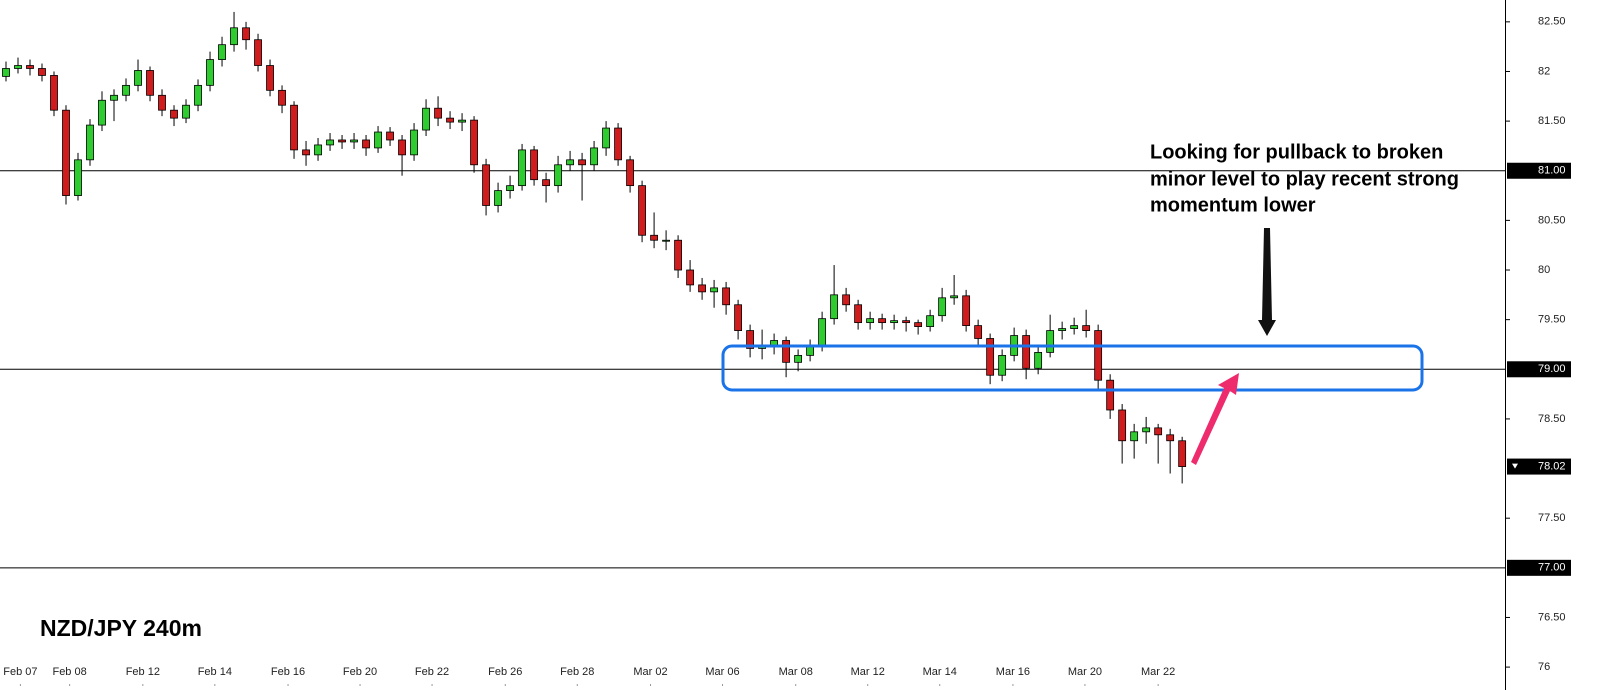 The image size is (1597, 690). What do you see at coordinates (1552, 419) in the screenshot?
I see `y-tick-label: 78.50` at bounding box center [1552, 419].